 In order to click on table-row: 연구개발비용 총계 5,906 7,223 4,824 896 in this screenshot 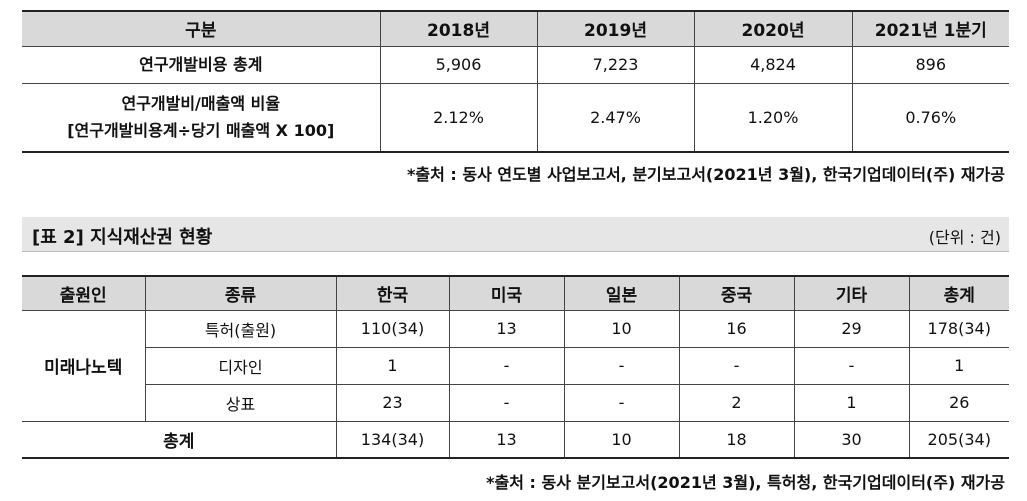, I will do `click(515, 64)`.